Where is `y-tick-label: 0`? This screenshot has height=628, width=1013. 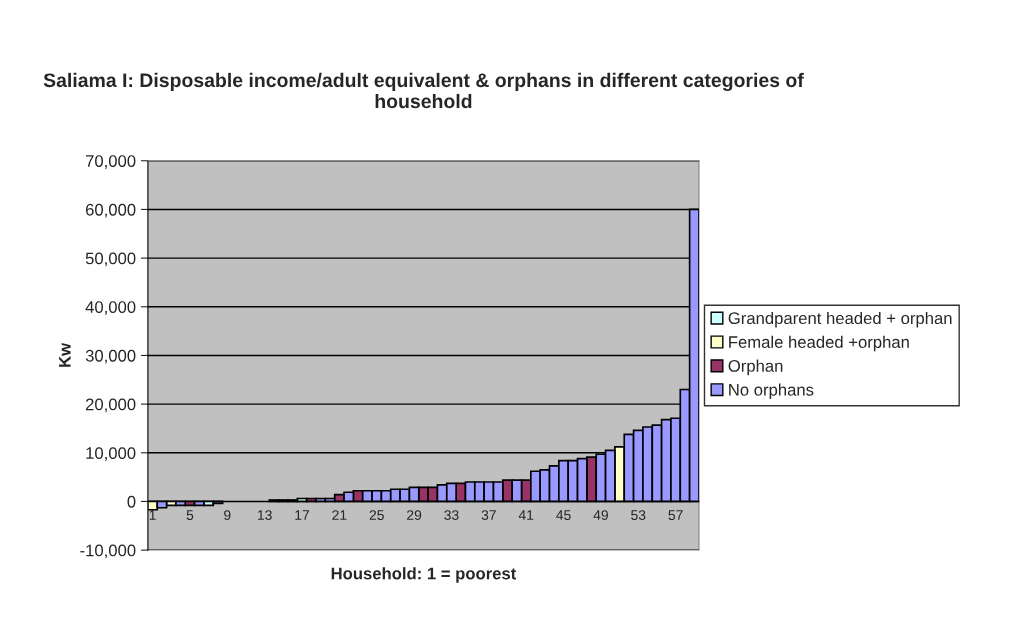 y-tick-label: 0 is located at coordinates (131, 501).